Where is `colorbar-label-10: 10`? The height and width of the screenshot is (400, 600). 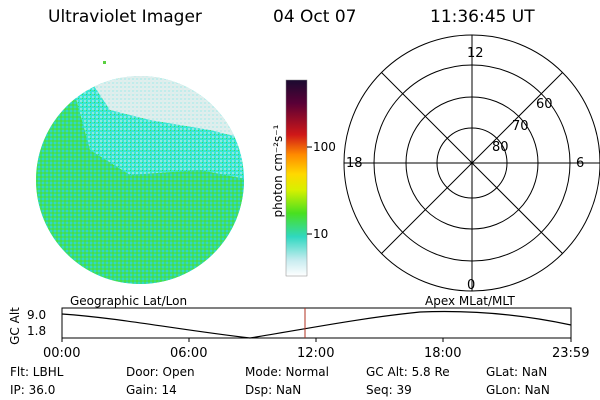
colorbar-label-10: 10 is located at coordinates (321, 234).